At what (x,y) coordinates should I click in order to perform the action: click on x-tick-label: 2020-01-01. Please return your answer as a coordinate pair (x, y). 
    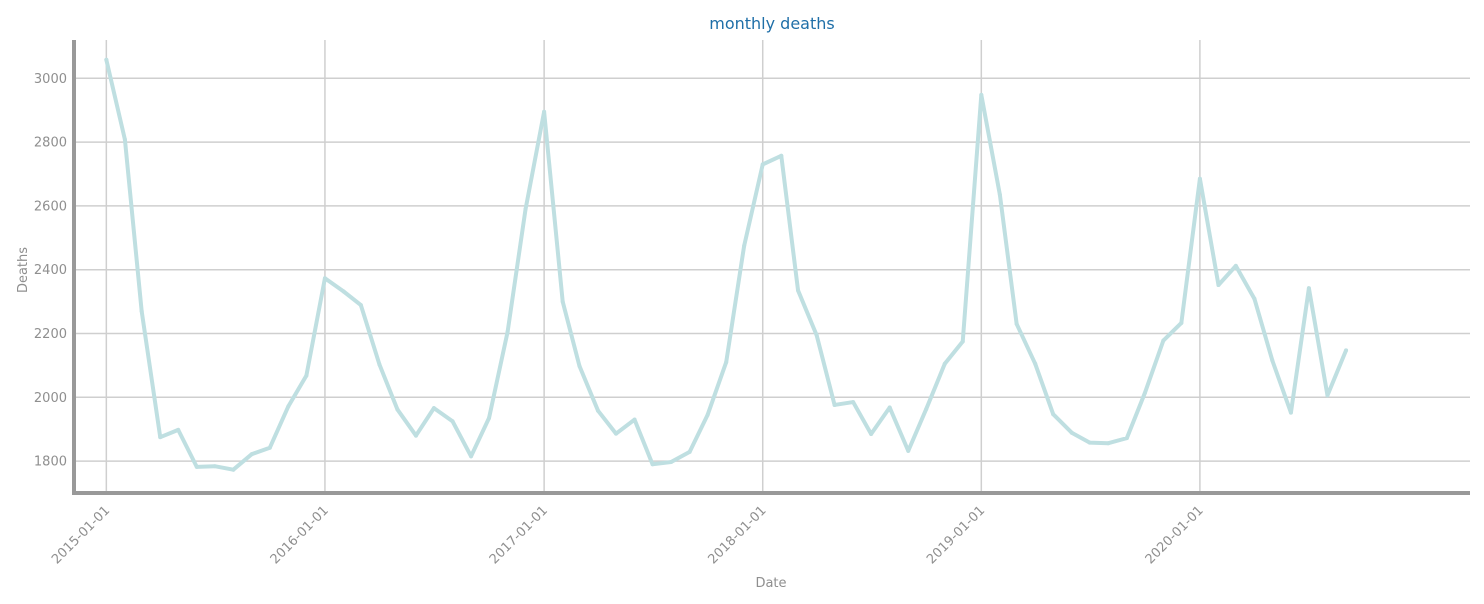
    Looking at the image, I should click on (1175, 535).